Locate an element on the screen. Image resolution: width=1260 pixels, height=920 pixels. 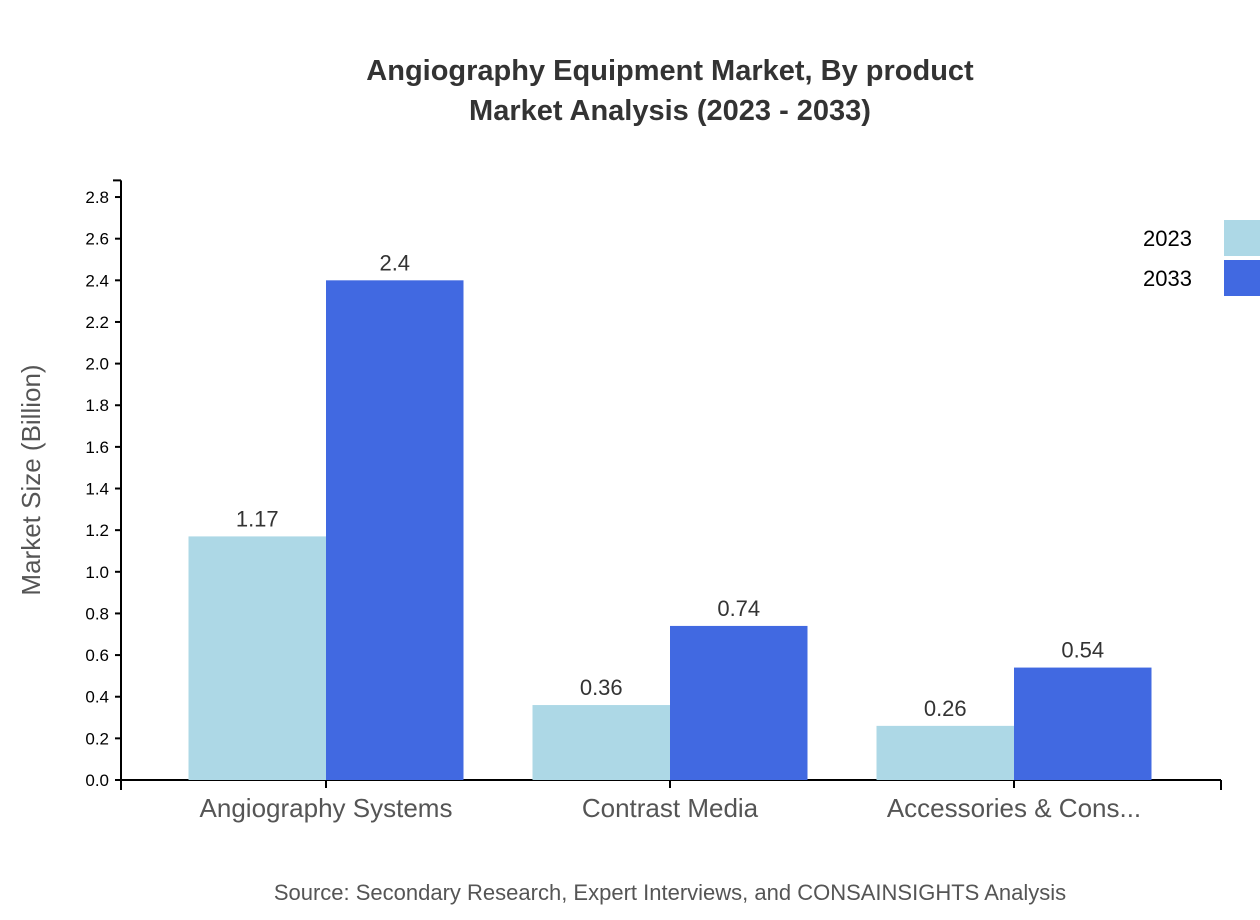
y-tick-label: 2.8 is located at coordinates (97, 197).